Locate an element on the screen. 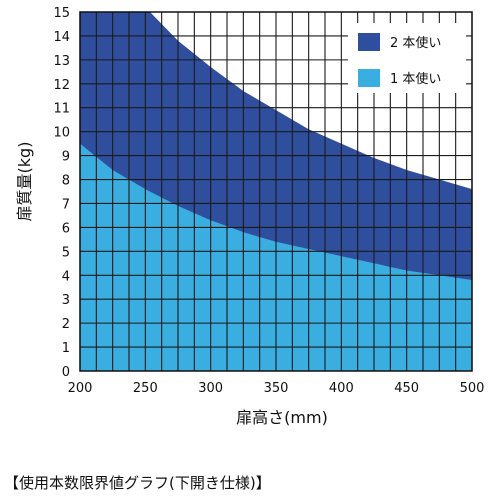 This screenshot has width=500, height=500. y-tick-label: 15 is located at coordinates (61, 13).